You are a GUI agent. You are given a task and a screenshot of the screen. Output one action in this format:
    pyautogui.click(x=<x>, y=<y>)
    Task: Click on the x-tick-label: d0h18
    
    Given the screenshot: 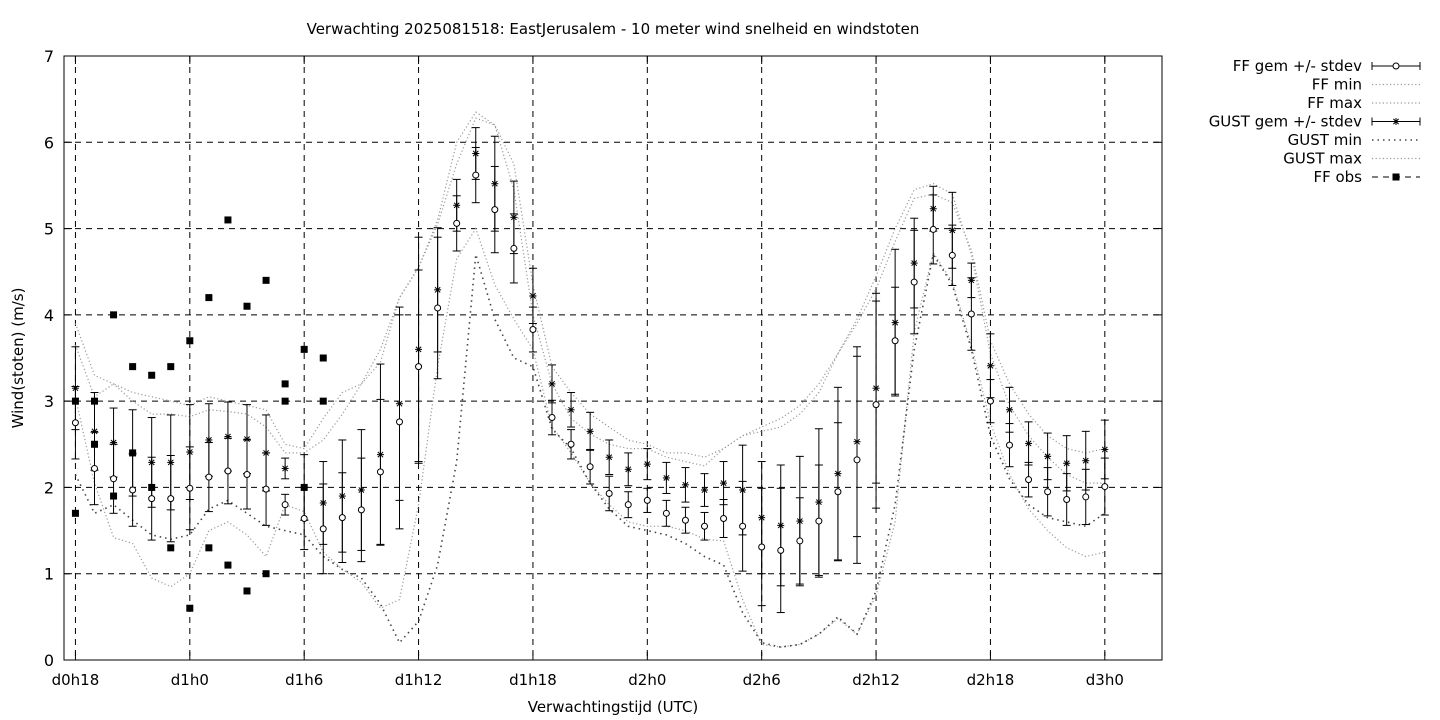 What is the action you would take?
    pyautogui.click(x=76, y=680)
    